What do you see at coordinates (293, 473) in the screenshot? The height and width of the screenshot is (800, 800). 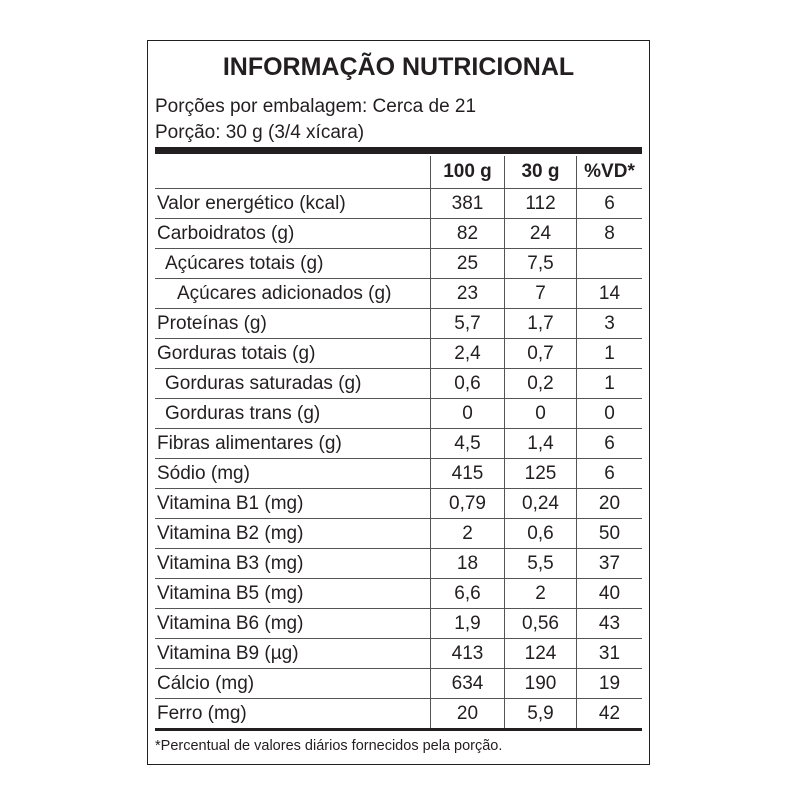 I see `nutrient-label: Sódio (mg)` at bounding box center [293, 473].